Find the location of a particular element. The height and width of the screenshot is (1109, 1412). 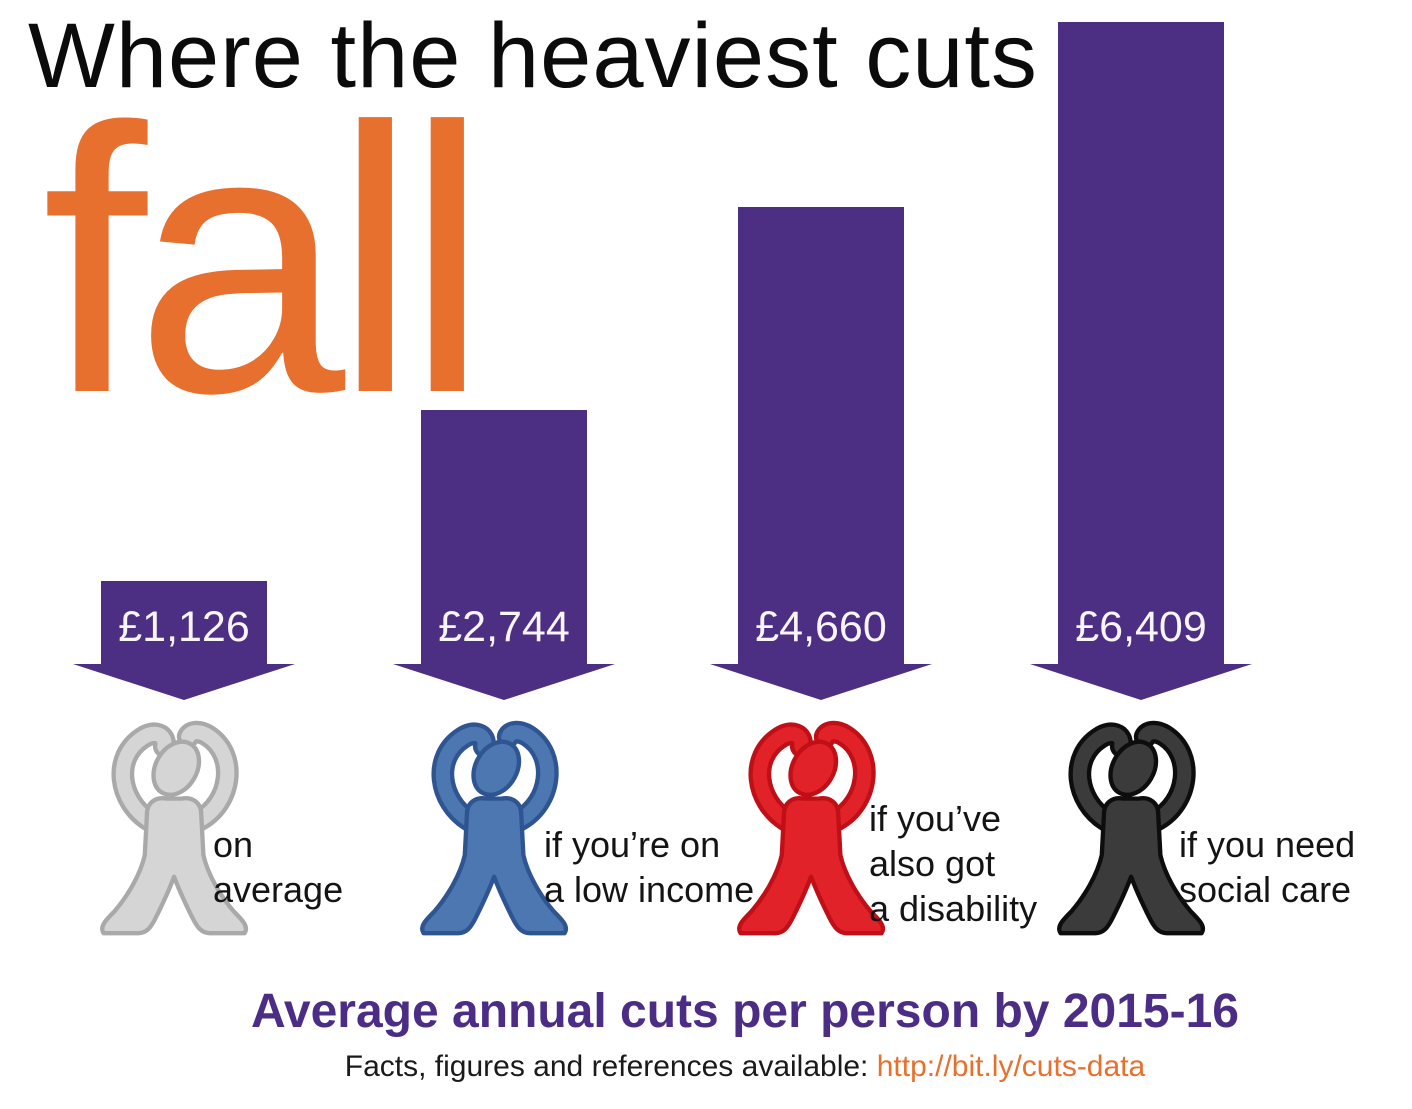

fall-text: fall is located at coordinates (265, 261).